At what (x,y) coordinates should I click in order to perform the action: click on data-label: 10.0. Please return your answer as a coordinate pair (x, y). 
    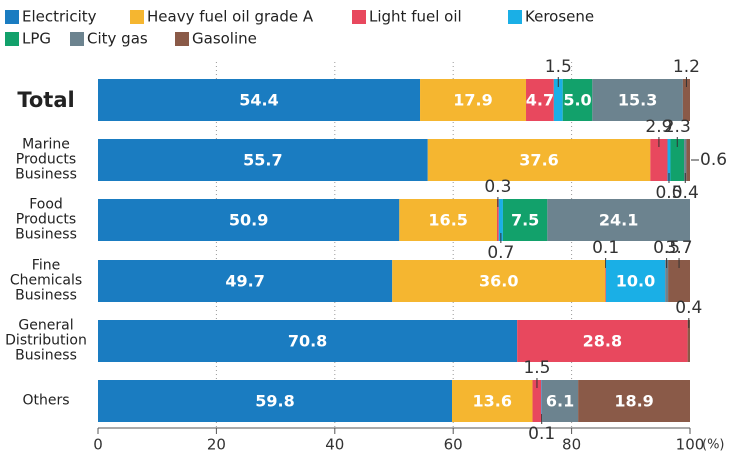
    Looking at the image, I should click on (635, 281).